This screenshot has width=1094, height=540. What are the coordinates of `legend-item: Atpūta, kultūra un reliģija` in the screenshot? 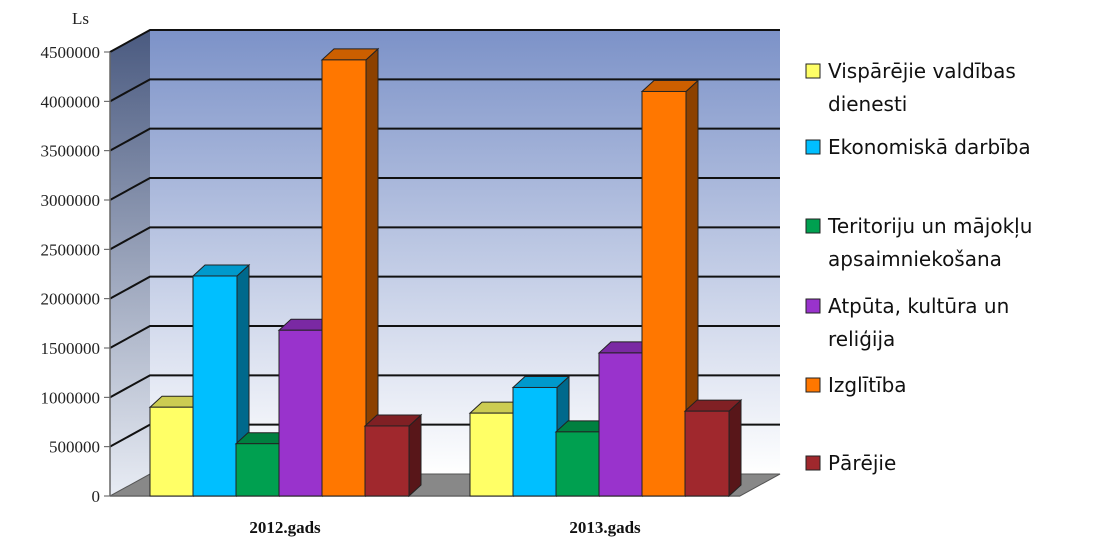 It's located at (907, 322).